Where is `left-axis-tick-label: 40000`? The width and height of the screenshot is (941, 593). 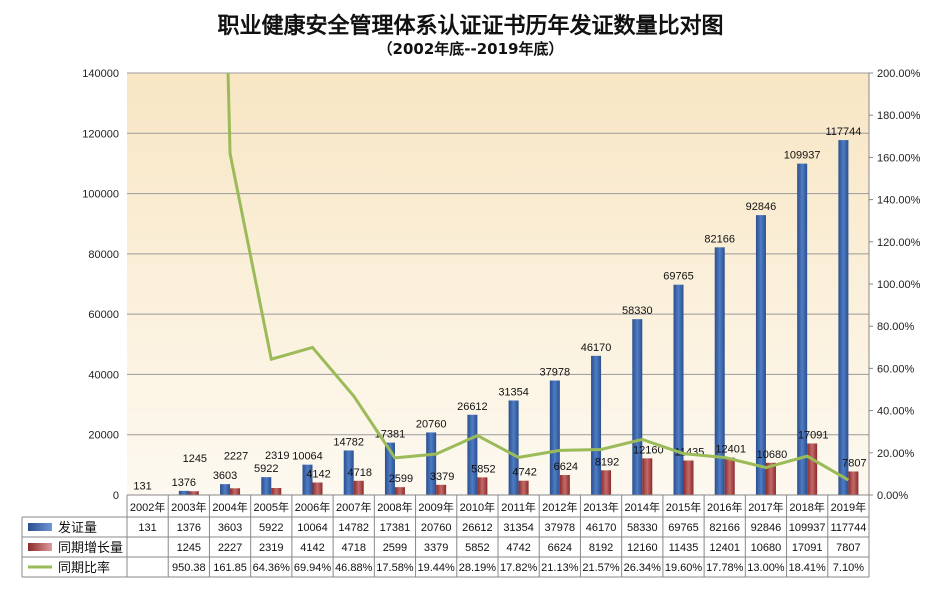 left-axis-tick-label: 40000 is located at coordinates (103, 375).